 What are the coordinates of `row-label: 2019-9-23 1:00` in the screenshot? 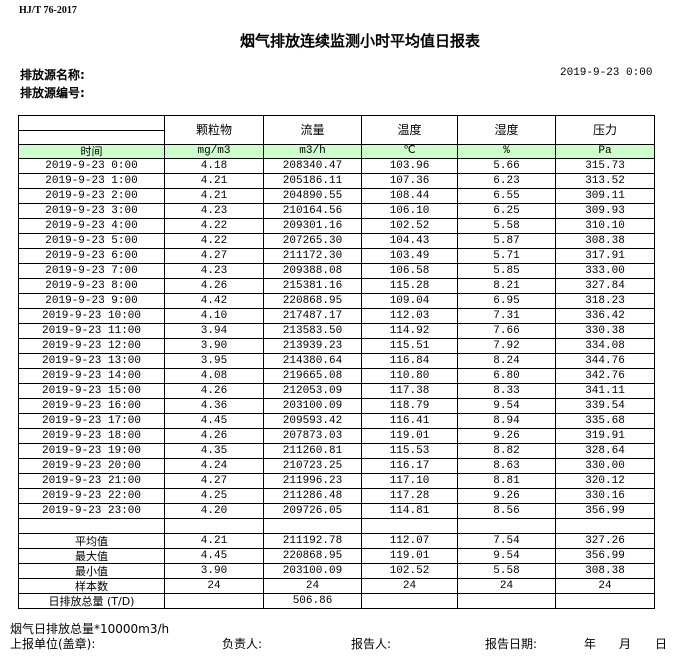 It's located at (91, 181).